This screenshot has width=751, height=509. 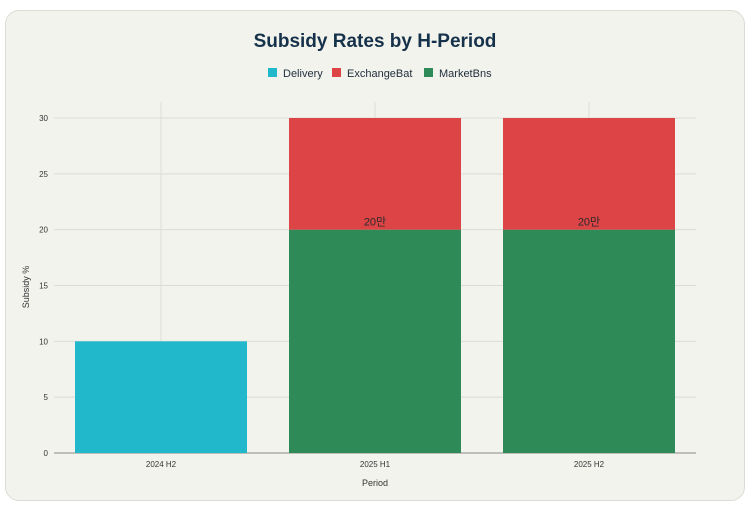 I want to click on y-axis-label: Subsidy %, so click(x=26, y=287).